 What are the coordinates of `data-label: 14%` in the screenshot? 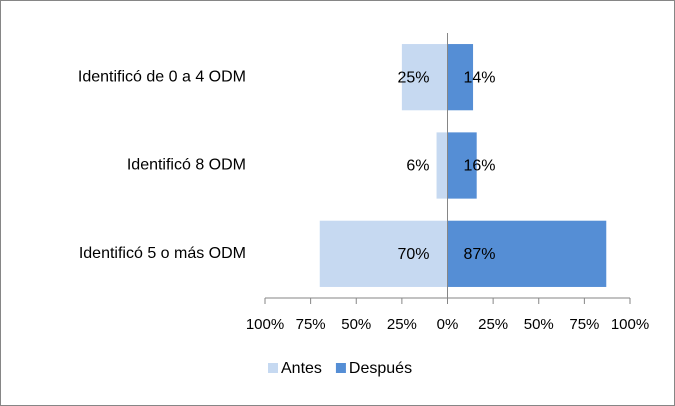 It's located at (480, 77).